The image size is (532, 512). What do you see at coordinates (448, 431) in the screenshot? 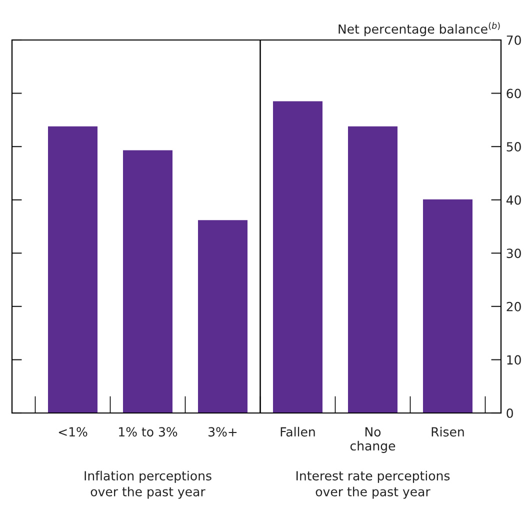
I see `x-tick-label: Risen` at bounding box center [448, 431].